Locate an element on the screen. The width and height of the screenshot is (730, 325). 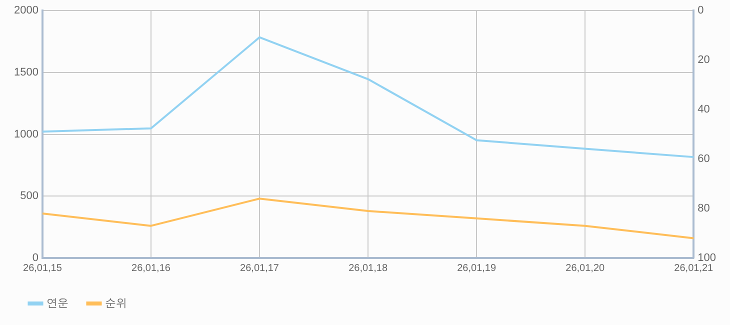
y-tick-label: 0 is located at coordinates (35, 258).